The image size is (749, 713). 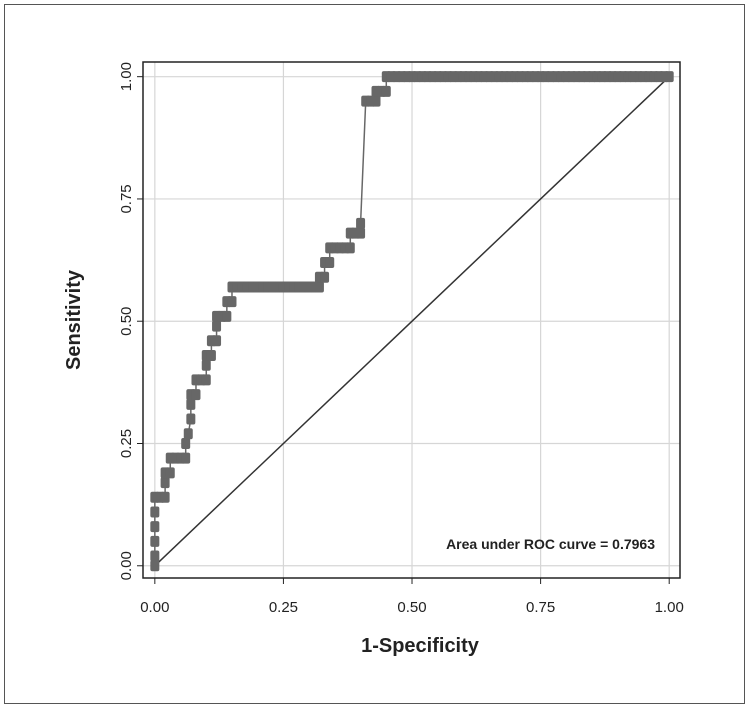 I want to click on x-axis-title: 1-Specificity, so click(x=420, y=646).